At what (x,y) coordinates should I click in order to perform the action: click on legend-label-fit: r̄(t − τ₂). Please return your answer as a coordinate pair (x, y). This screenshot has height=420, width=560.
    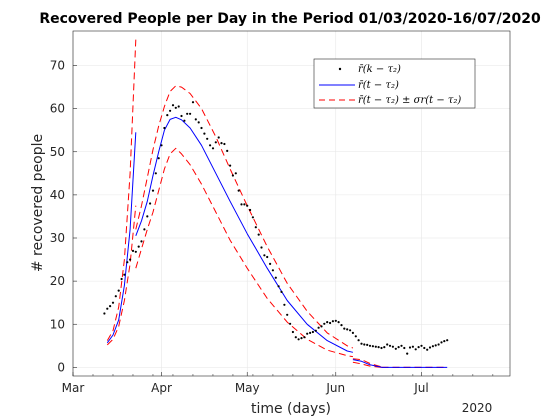
    Looking at the image, I should click on (378, 85).